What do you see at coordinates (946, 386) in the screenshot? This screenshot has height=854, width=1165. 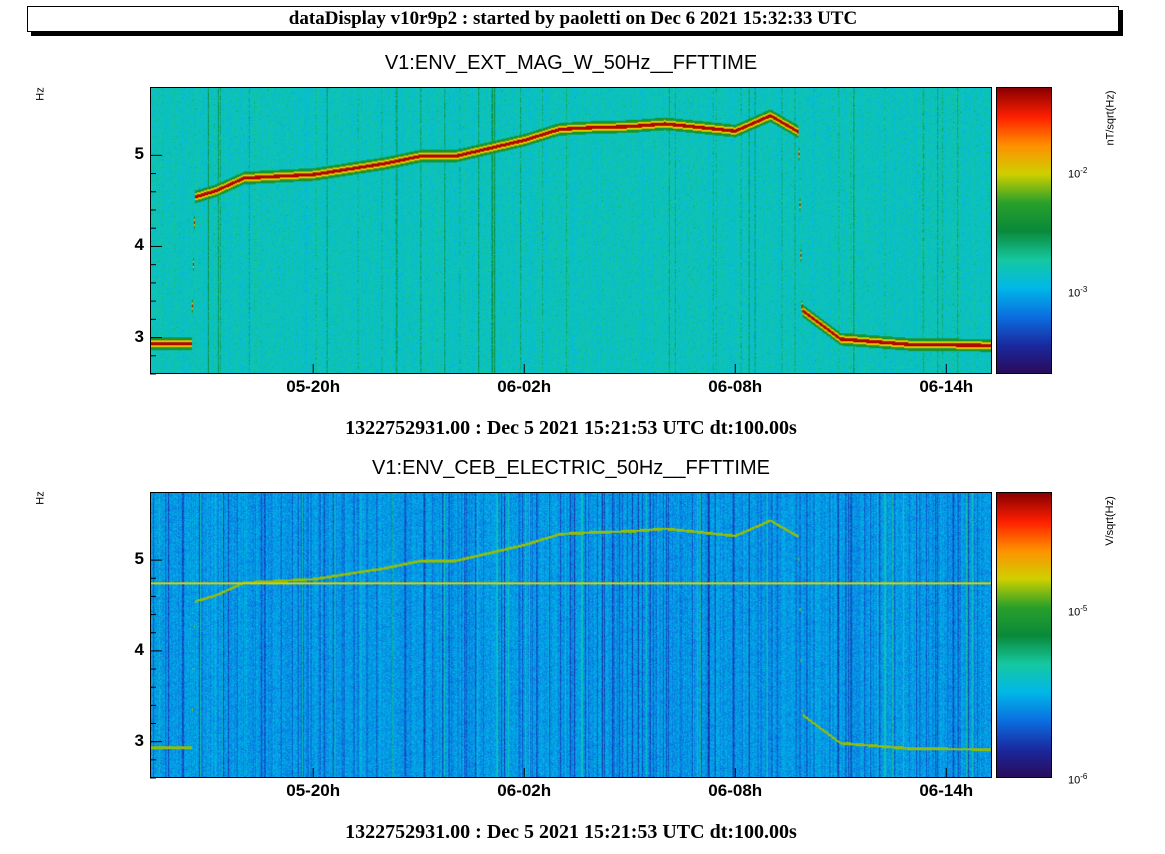 I see `x-tick-label-top-3: 06-14h` at bounding box center [946, 386].